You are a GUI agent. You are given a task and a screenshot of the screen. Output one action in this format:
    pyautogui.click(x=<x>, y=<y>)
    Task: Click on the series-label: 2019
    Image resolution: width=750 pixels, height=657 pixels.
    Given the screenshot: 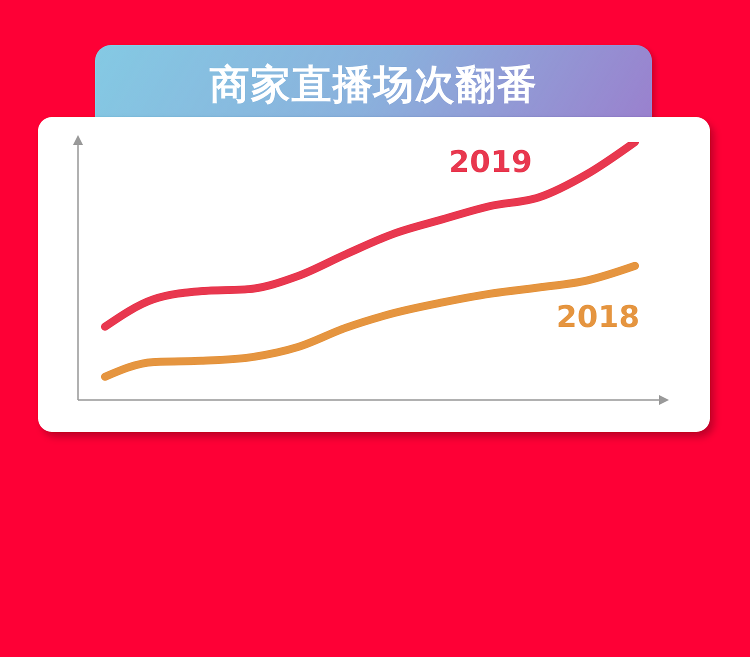 What is the action you would take?
    pyautogui.click(x=490, y=162)
    